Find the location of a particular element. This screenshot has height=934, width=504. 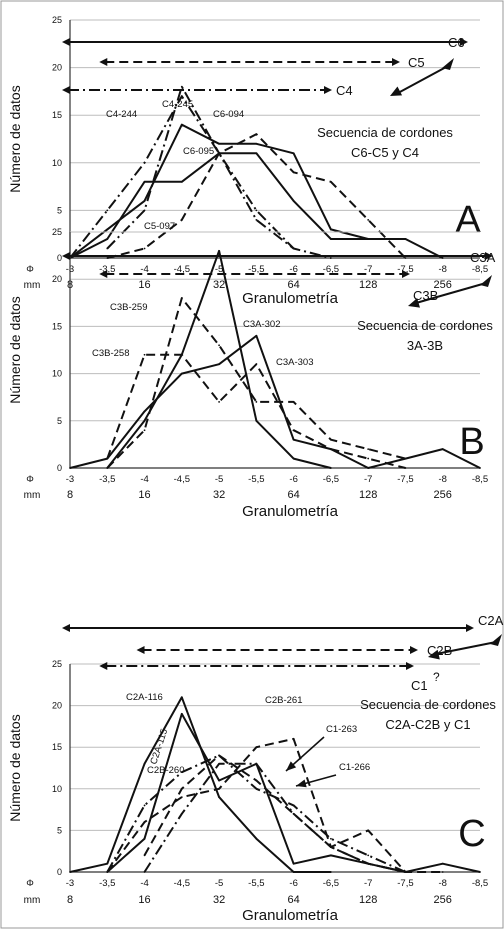

x-mm-tick-label: 256 is located at coordinates (443, 495).